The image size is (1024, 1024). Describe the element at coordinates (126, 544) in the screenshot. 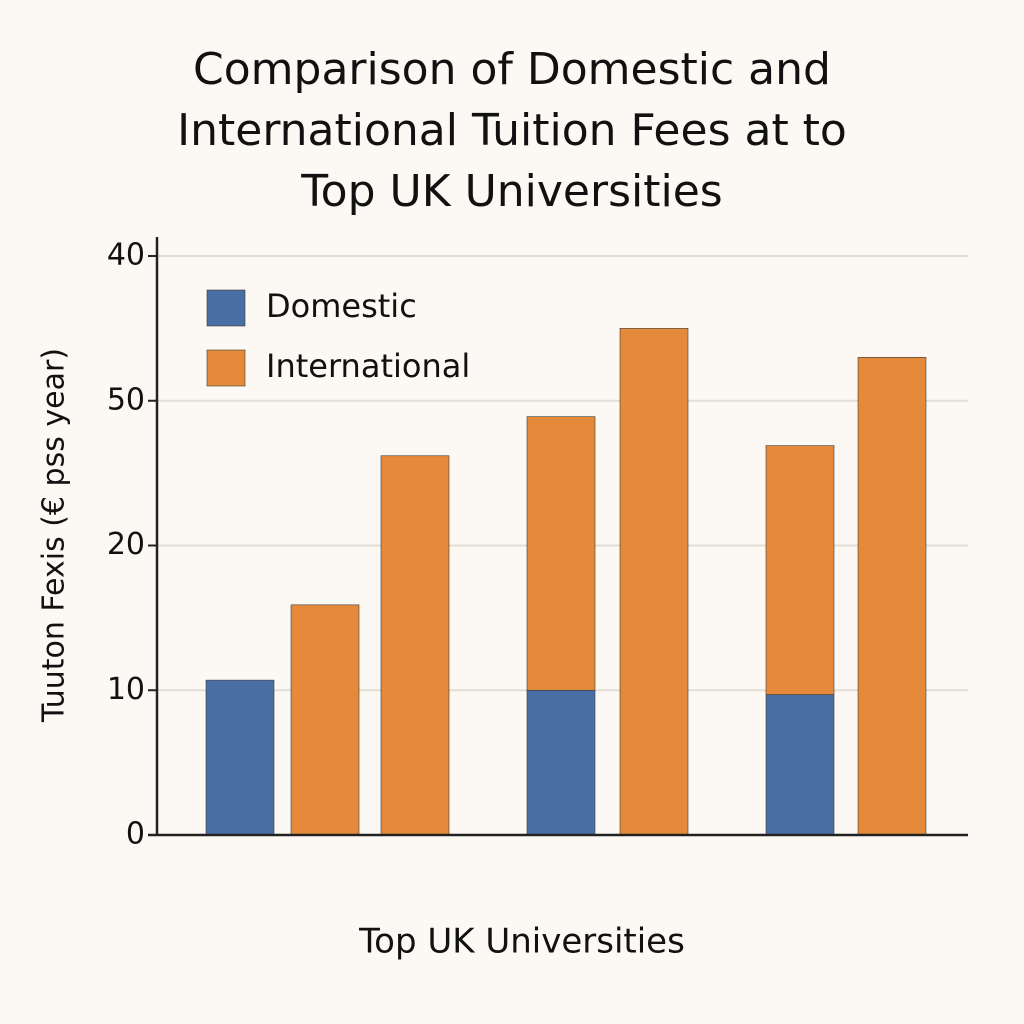

I see `y-tick-label: 20` at that location.